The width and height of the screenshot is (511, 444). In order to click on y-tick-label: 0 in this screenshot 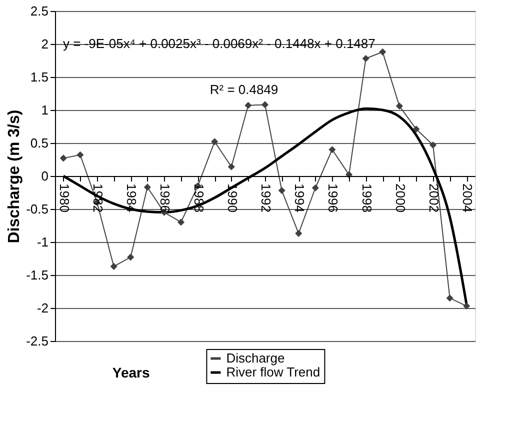, I will do `click(44, 176)`.